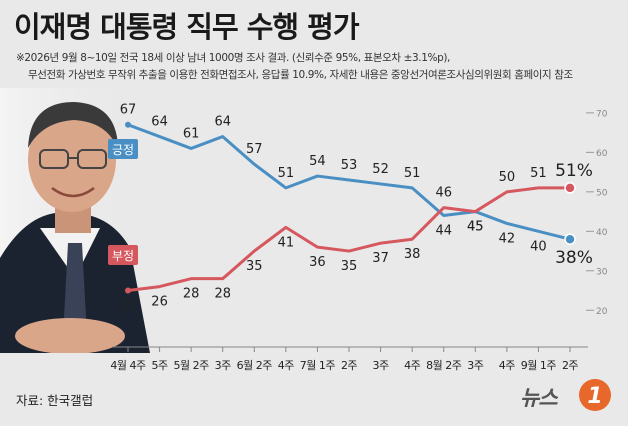 The width and height of the screenshot is (628, 426). What do you see at coordinates (539, 365) in the screenshot?
I see `x-tick-label-13: 9월 1주` at bounding box center [539, 365].